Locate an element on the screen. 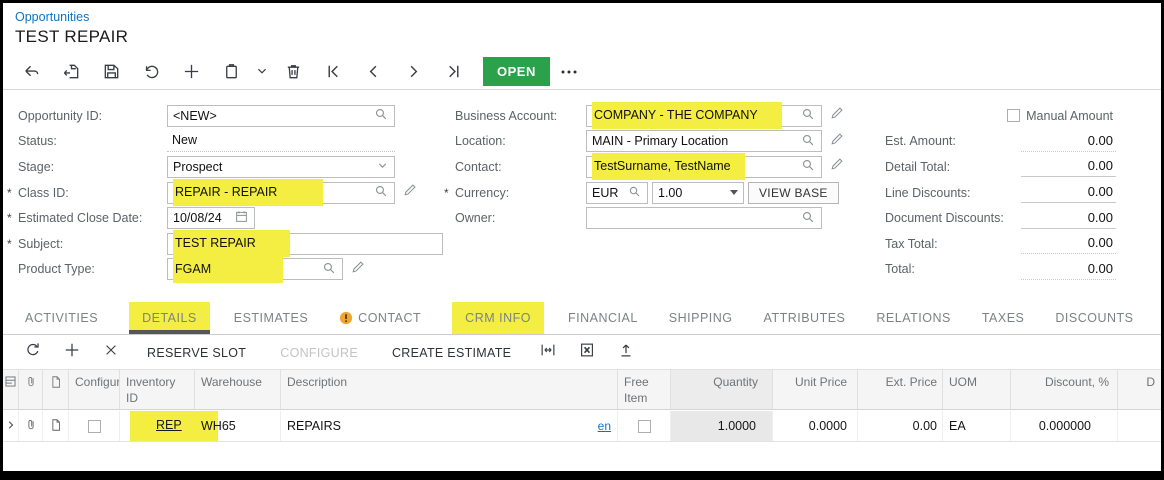 Image resolution: width=1164 pixels, height=480 pixels. create-estimate-button: CREATE ESTIMATE is located at coordinates (451, 352).